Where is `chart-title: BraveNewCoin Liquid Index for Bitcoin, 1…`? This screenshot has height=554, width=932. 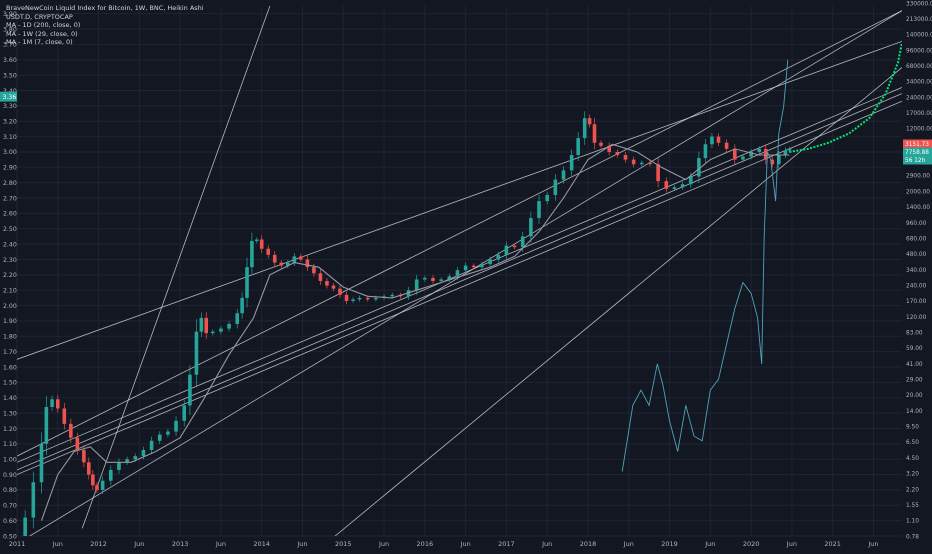 chart-title: BraveNewCoin Liquid Index for Bitcoin, 1… is located at coordinates (105, 8).